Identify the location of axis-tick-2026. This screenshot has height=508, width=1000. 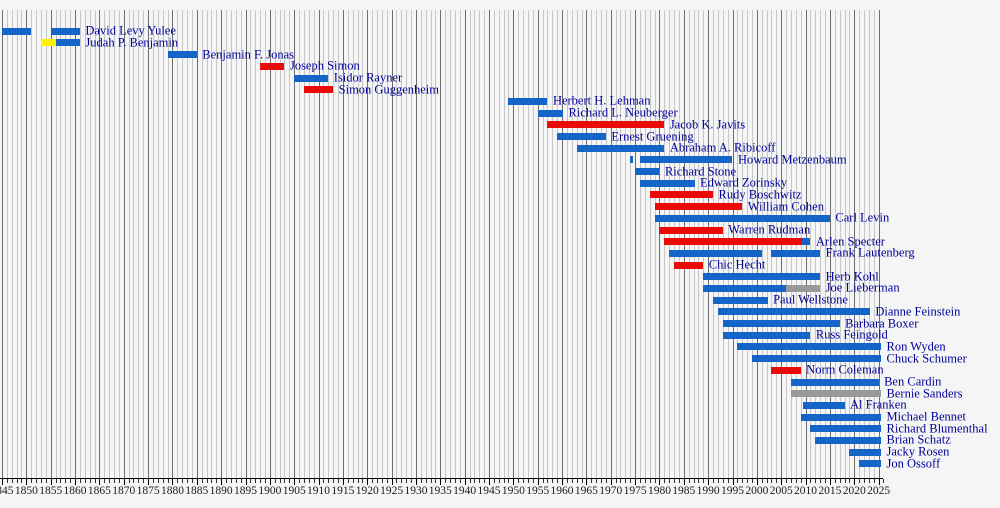
(884, 481).